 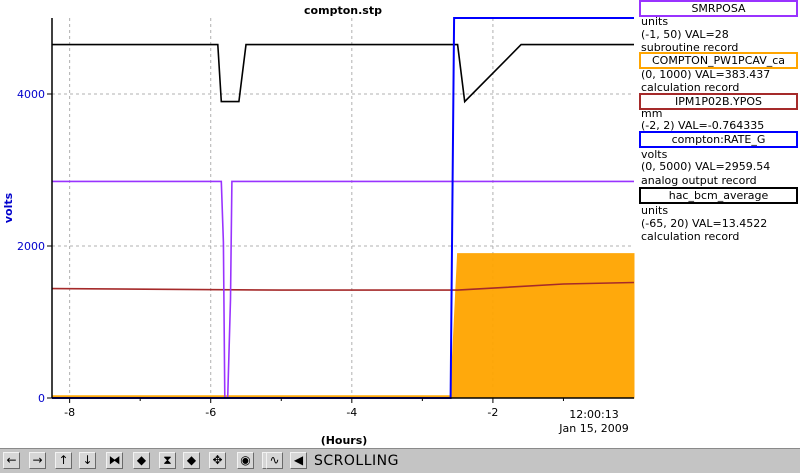 What do you see at coordinates (733, 166) in the screenshot?
I see `val: VAL=2959.54` at bounding box center [733, 166].